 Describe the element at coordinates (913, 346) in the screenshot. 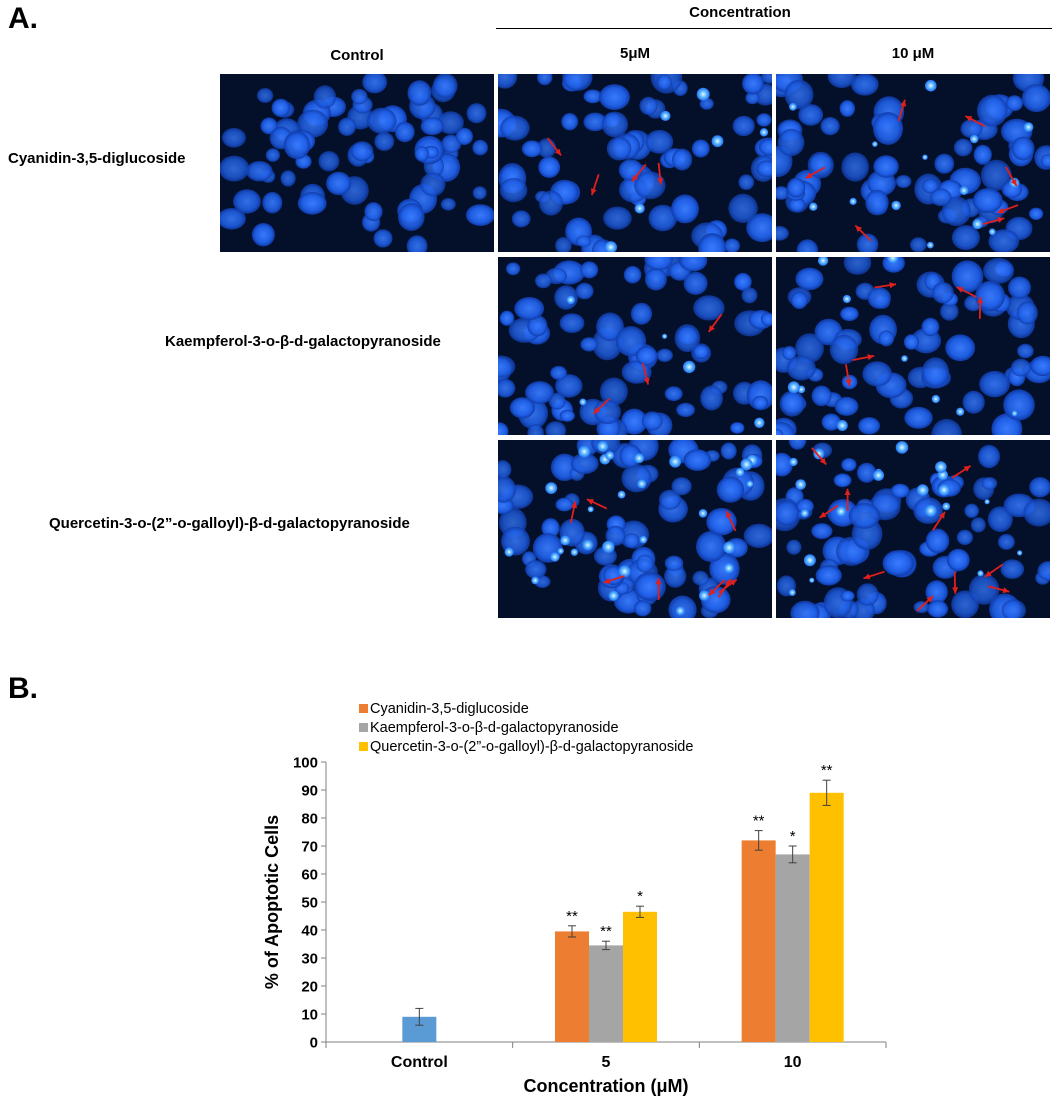

I see `micrograph-kaempferol-10um` at that location.